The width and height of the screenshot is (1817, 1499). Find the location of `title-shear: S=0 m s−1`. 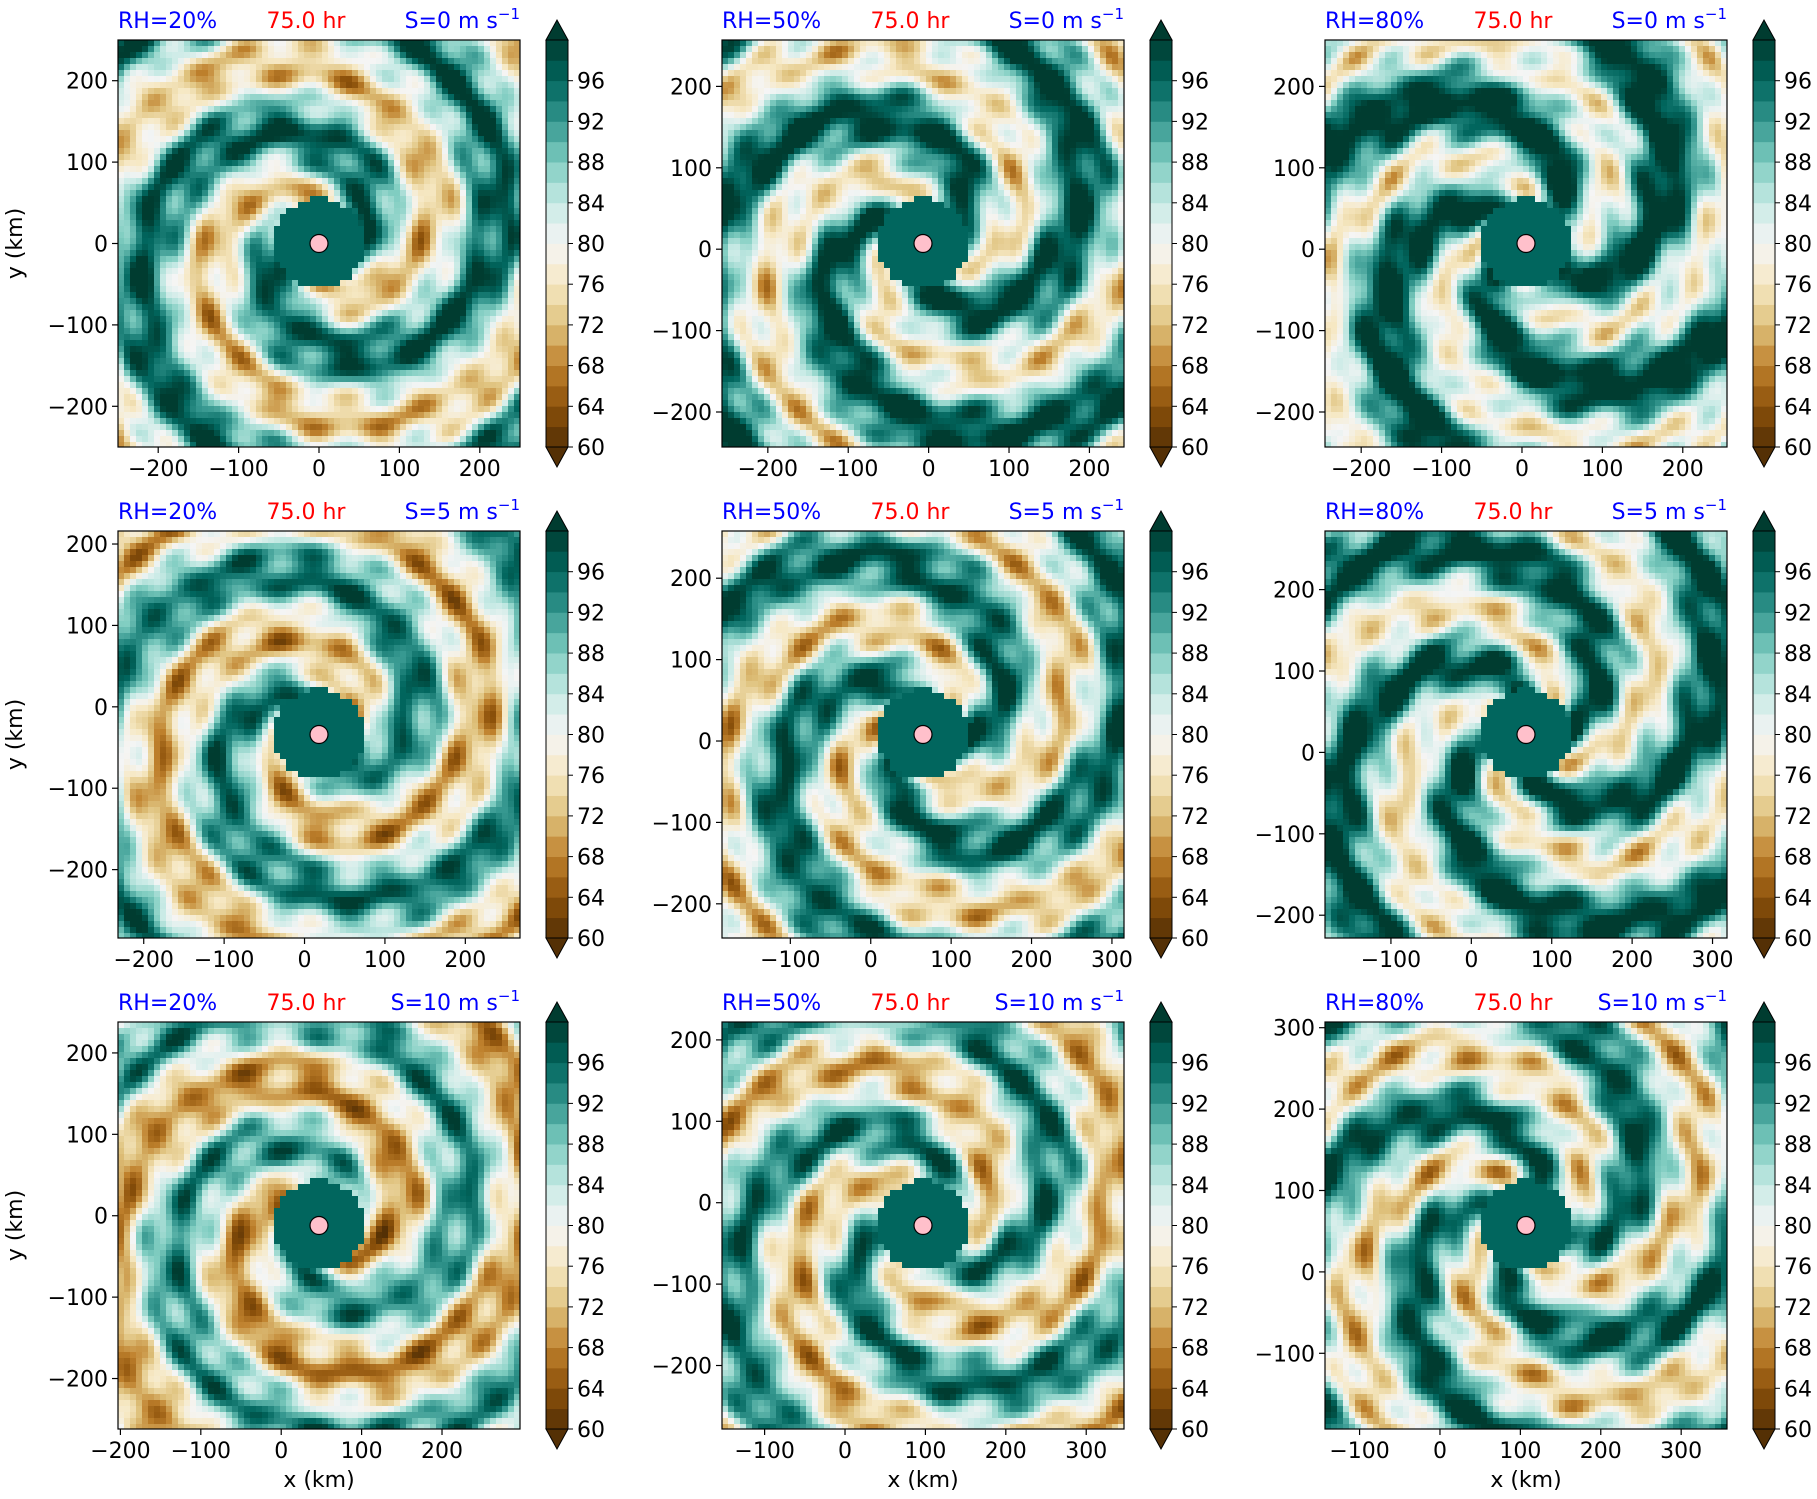

title-shear: S=0 m s−1 is located at coordinates (1669, 19).